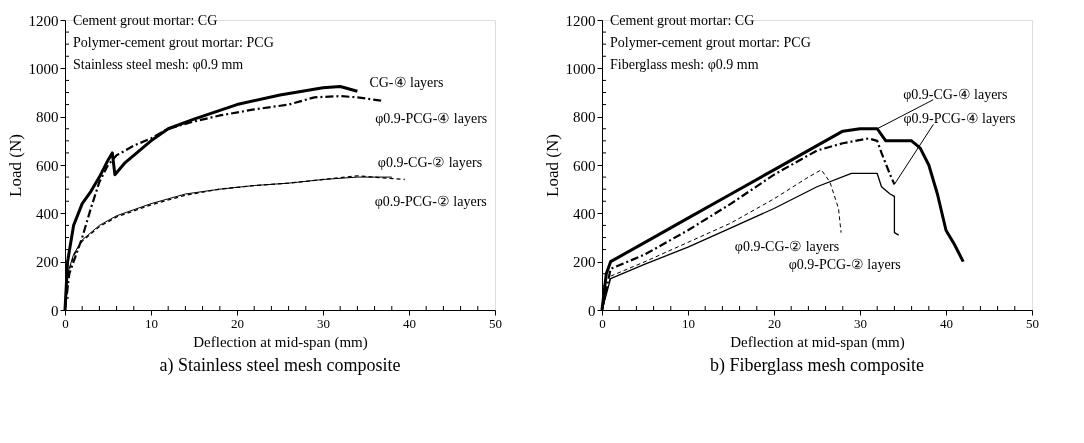 Image resolution: width=1084 pixels, height=443 pixels. What do you see at coordinates (406, 83) in the screenshot?
I see `series-label: CG-④ layers` at bounding box center [406, 83].